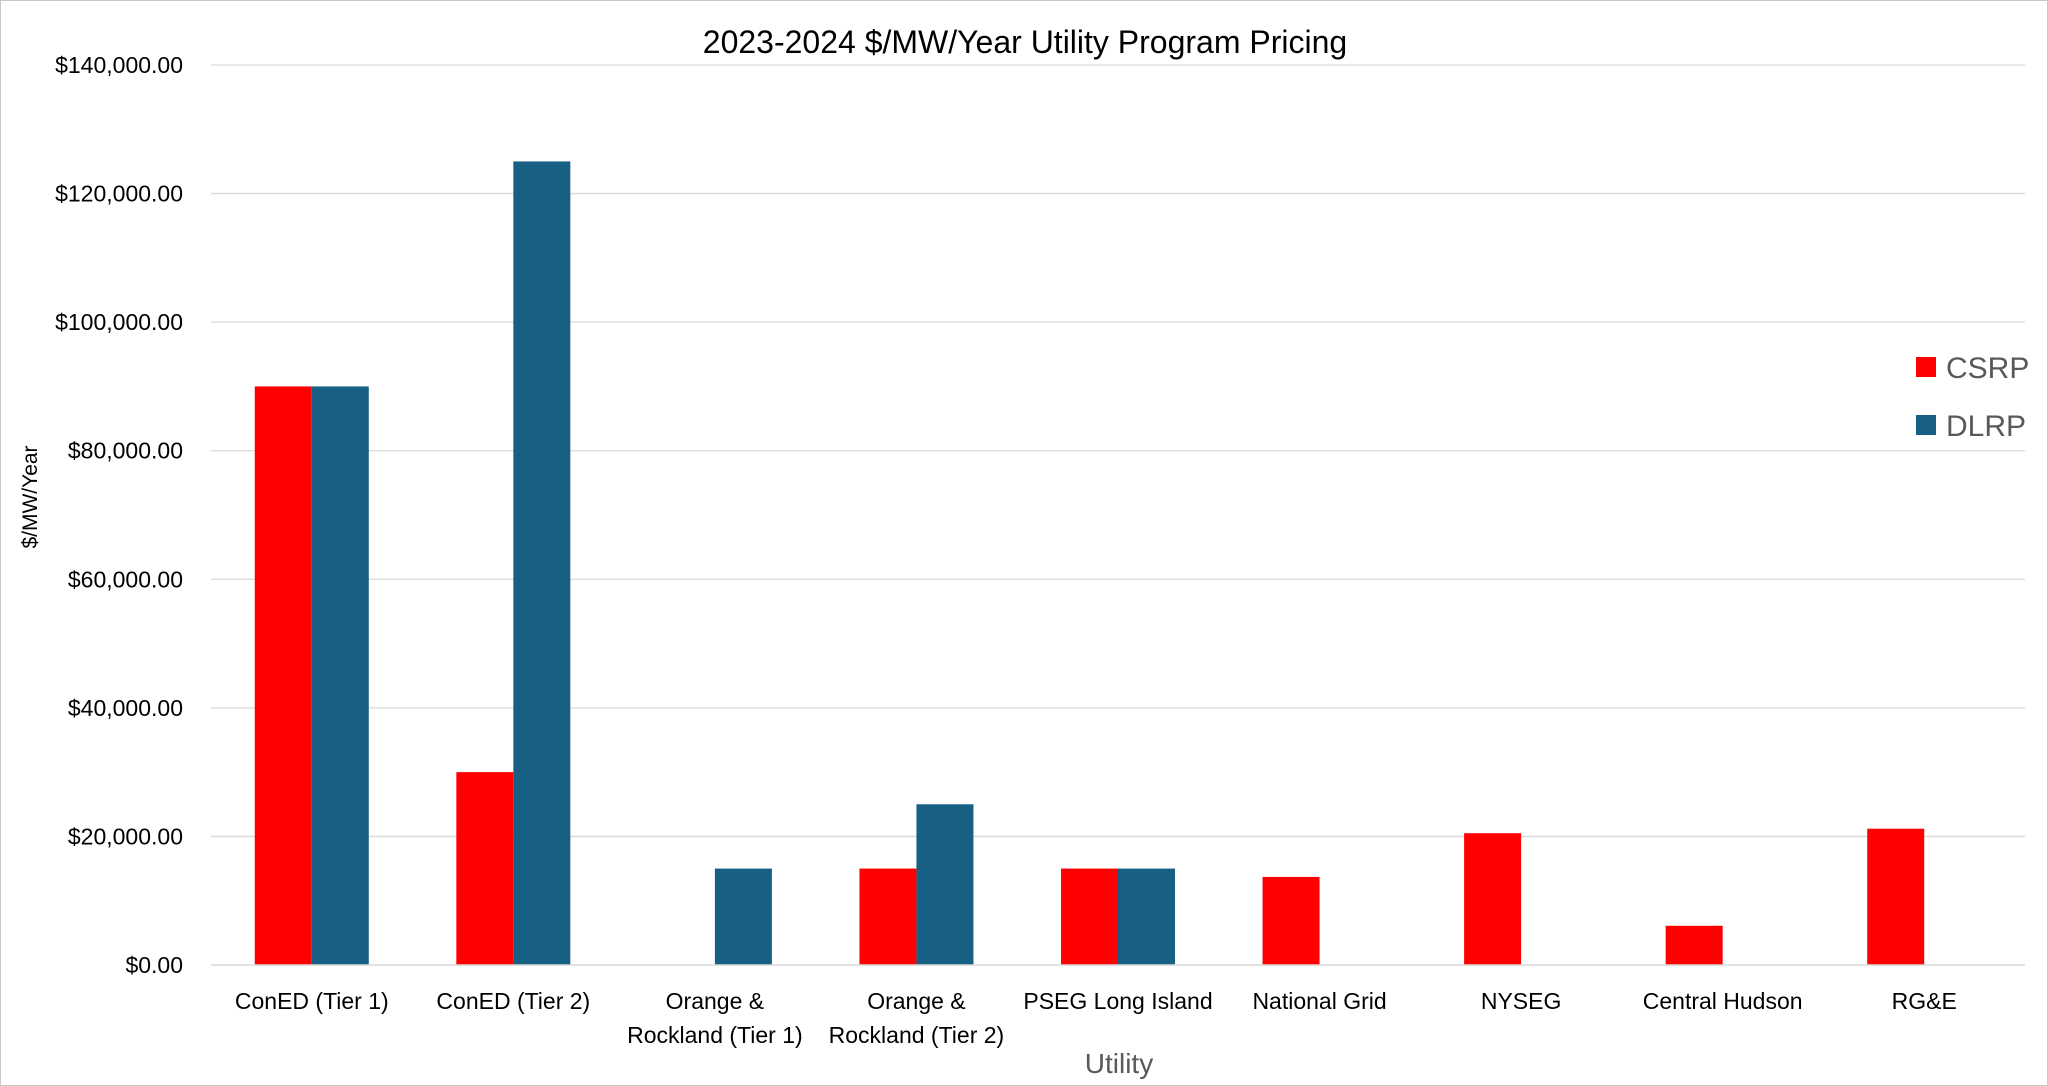 This screenshot has height=1086, width=2048. Describe the element at coordinates (125, 451) in the screenshot. I see `y-tick-label: $80,000.00` at that location.